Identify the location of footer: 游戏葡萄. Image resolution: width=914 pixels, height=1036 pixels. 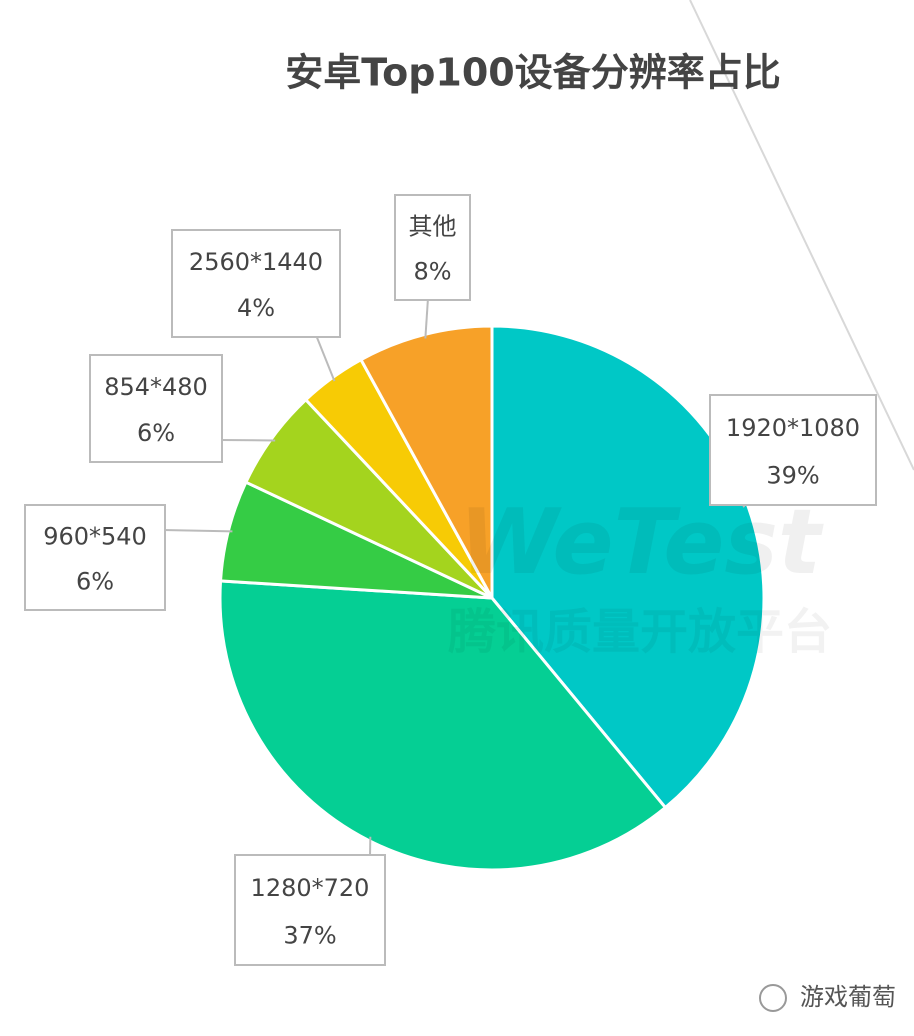
(848, 997).